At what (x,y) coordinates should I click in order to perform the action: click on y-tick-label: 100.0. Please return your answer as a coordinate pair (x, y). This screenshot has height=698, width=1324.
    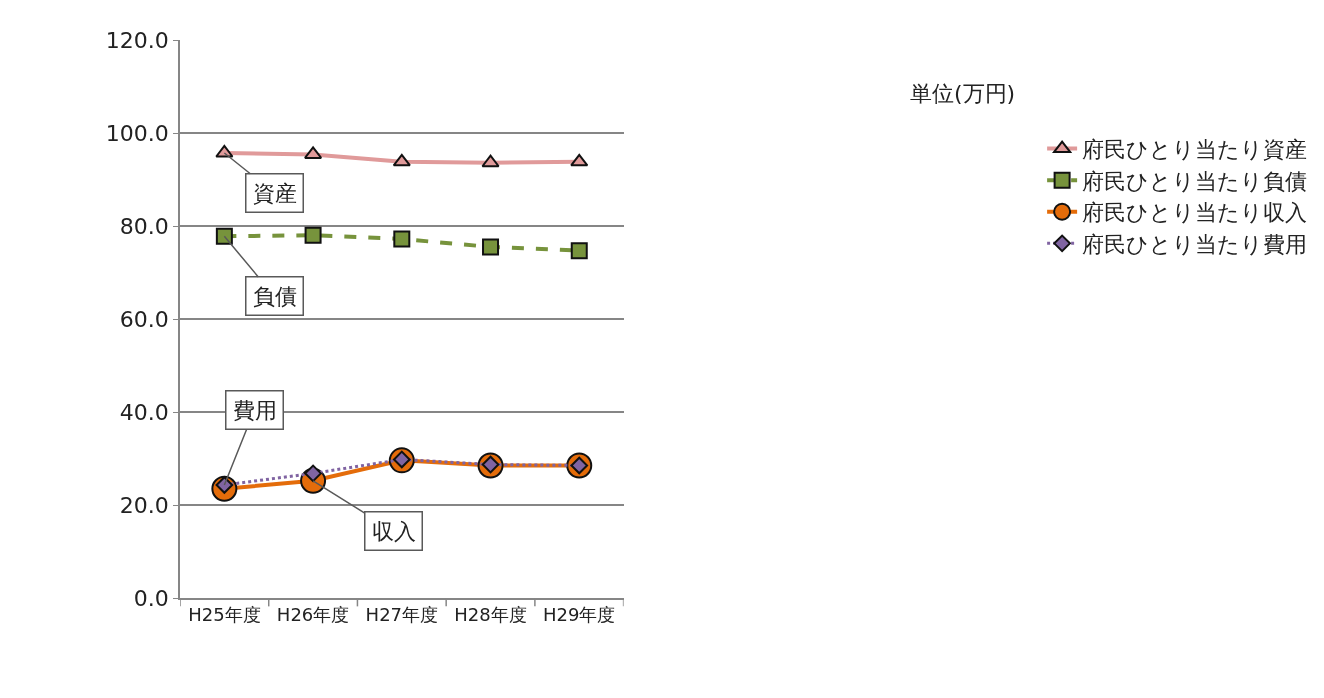
    Looking at the image, I should click on (137, 133).